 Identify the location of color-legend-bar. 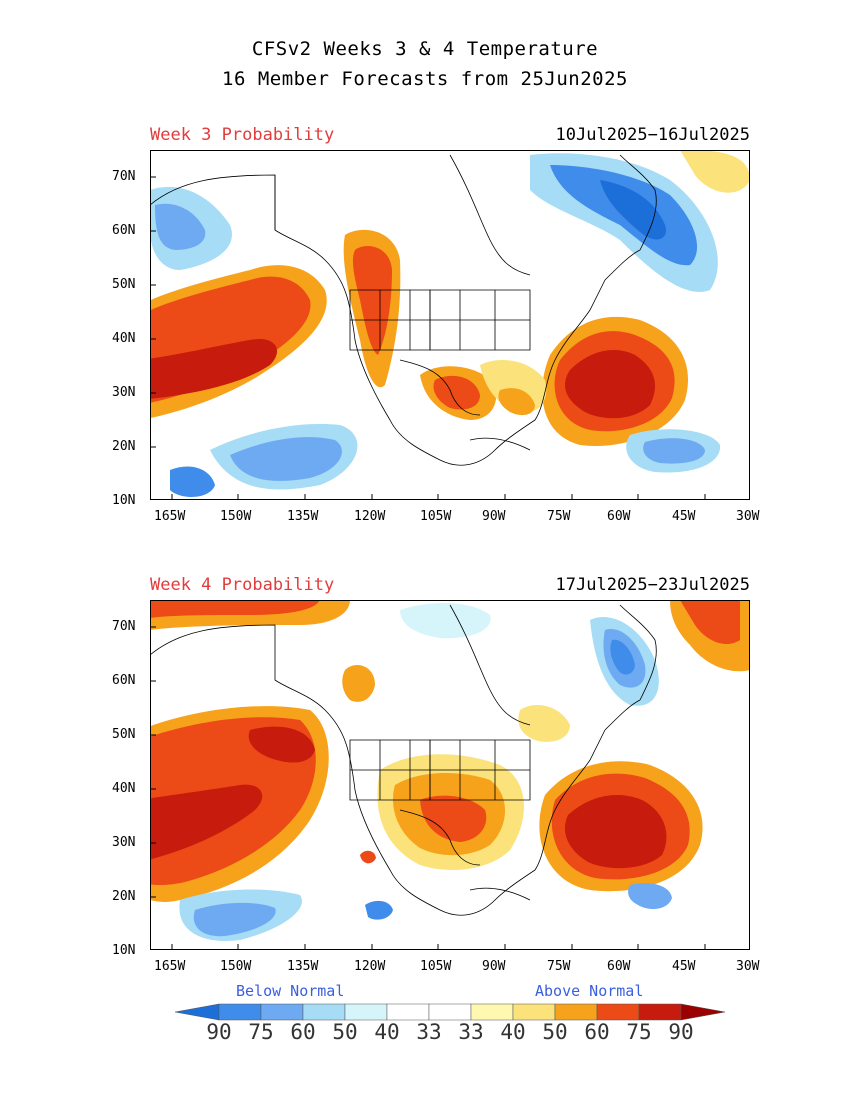
(450, 1012).